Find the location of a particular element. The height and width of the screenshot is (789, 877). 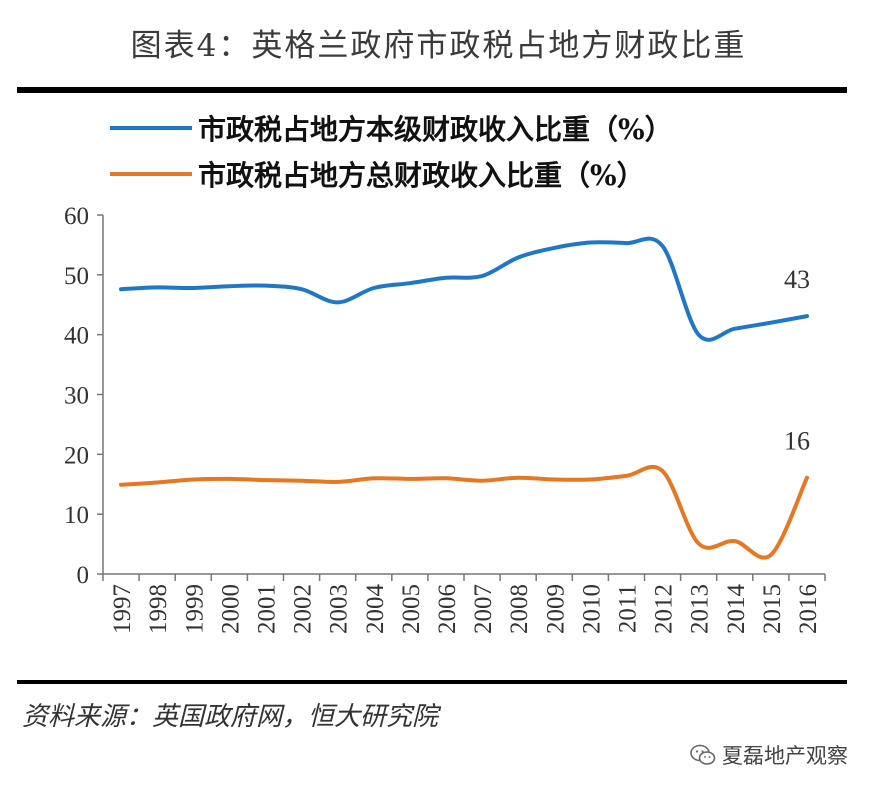

y-tick-label: 40 is located at coordinates (76, 336).